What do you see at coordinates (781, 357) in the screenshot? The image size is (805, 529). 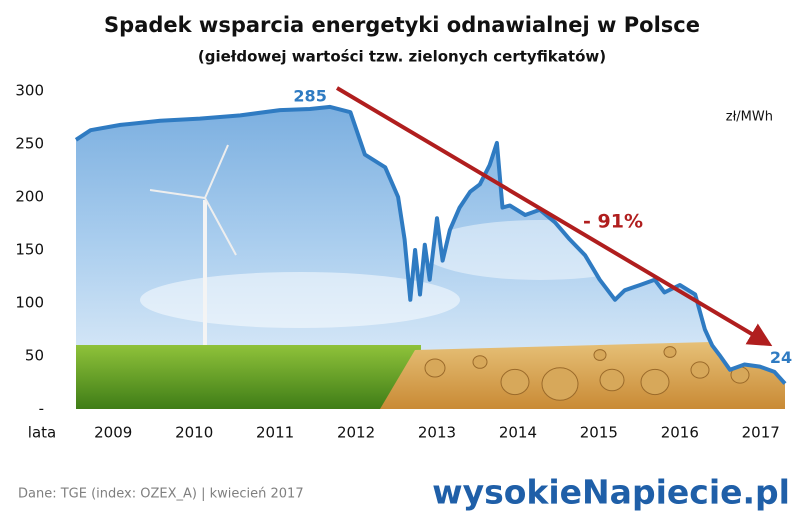 I see `data-label: 24` at bounding box center [781, 357].